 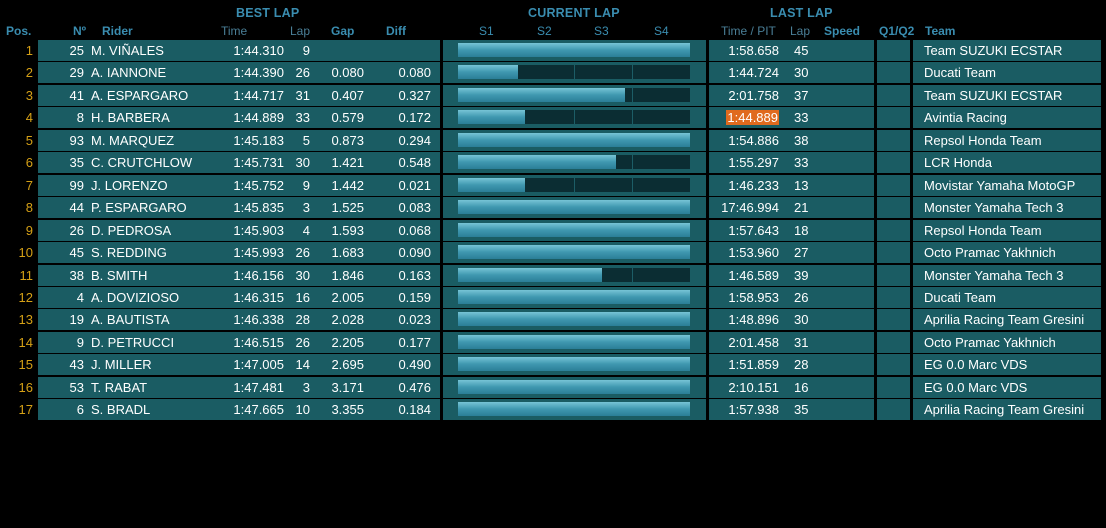 What do you see at coordinates (1007, 73) in the screenshot?
I see `team-panel: Ducati Team` at bounding box center [1007, 73].